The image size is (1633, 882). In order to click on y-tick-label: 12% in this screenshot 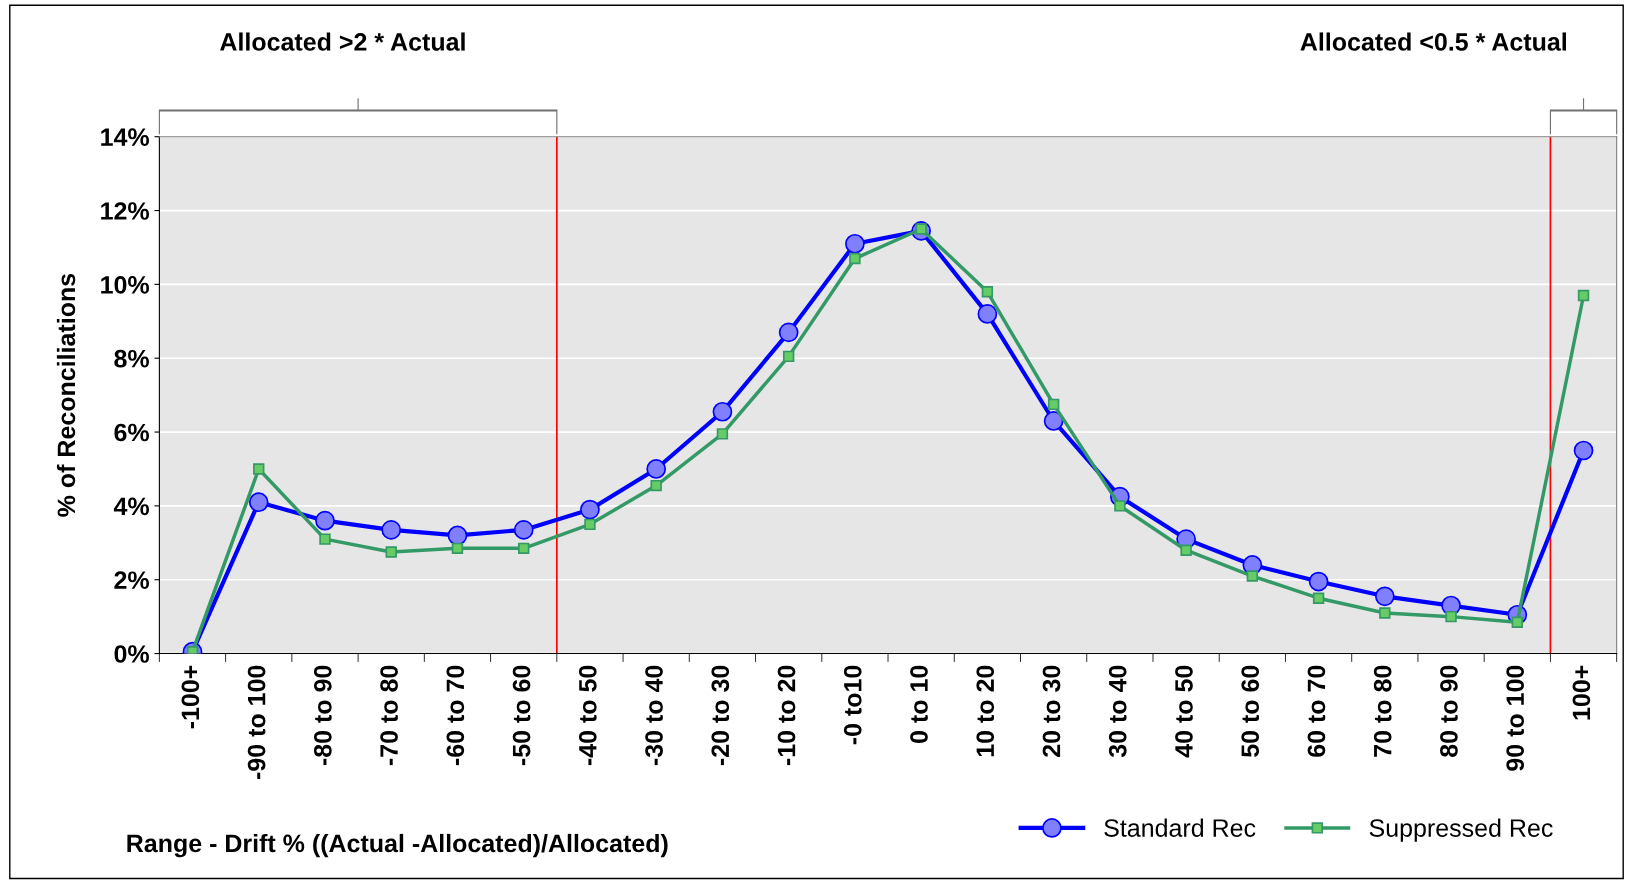, I will do `click(125, 211)`.